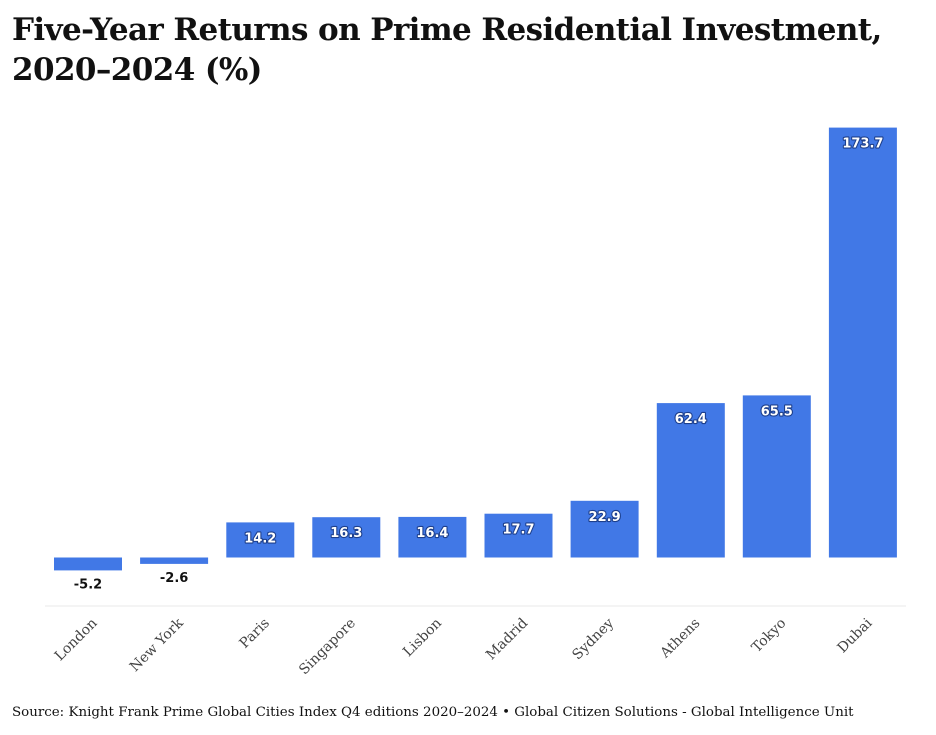 This screenshot has height=735, width=936. I want to click on x-tick-label: Singapore, so click(327, 646).